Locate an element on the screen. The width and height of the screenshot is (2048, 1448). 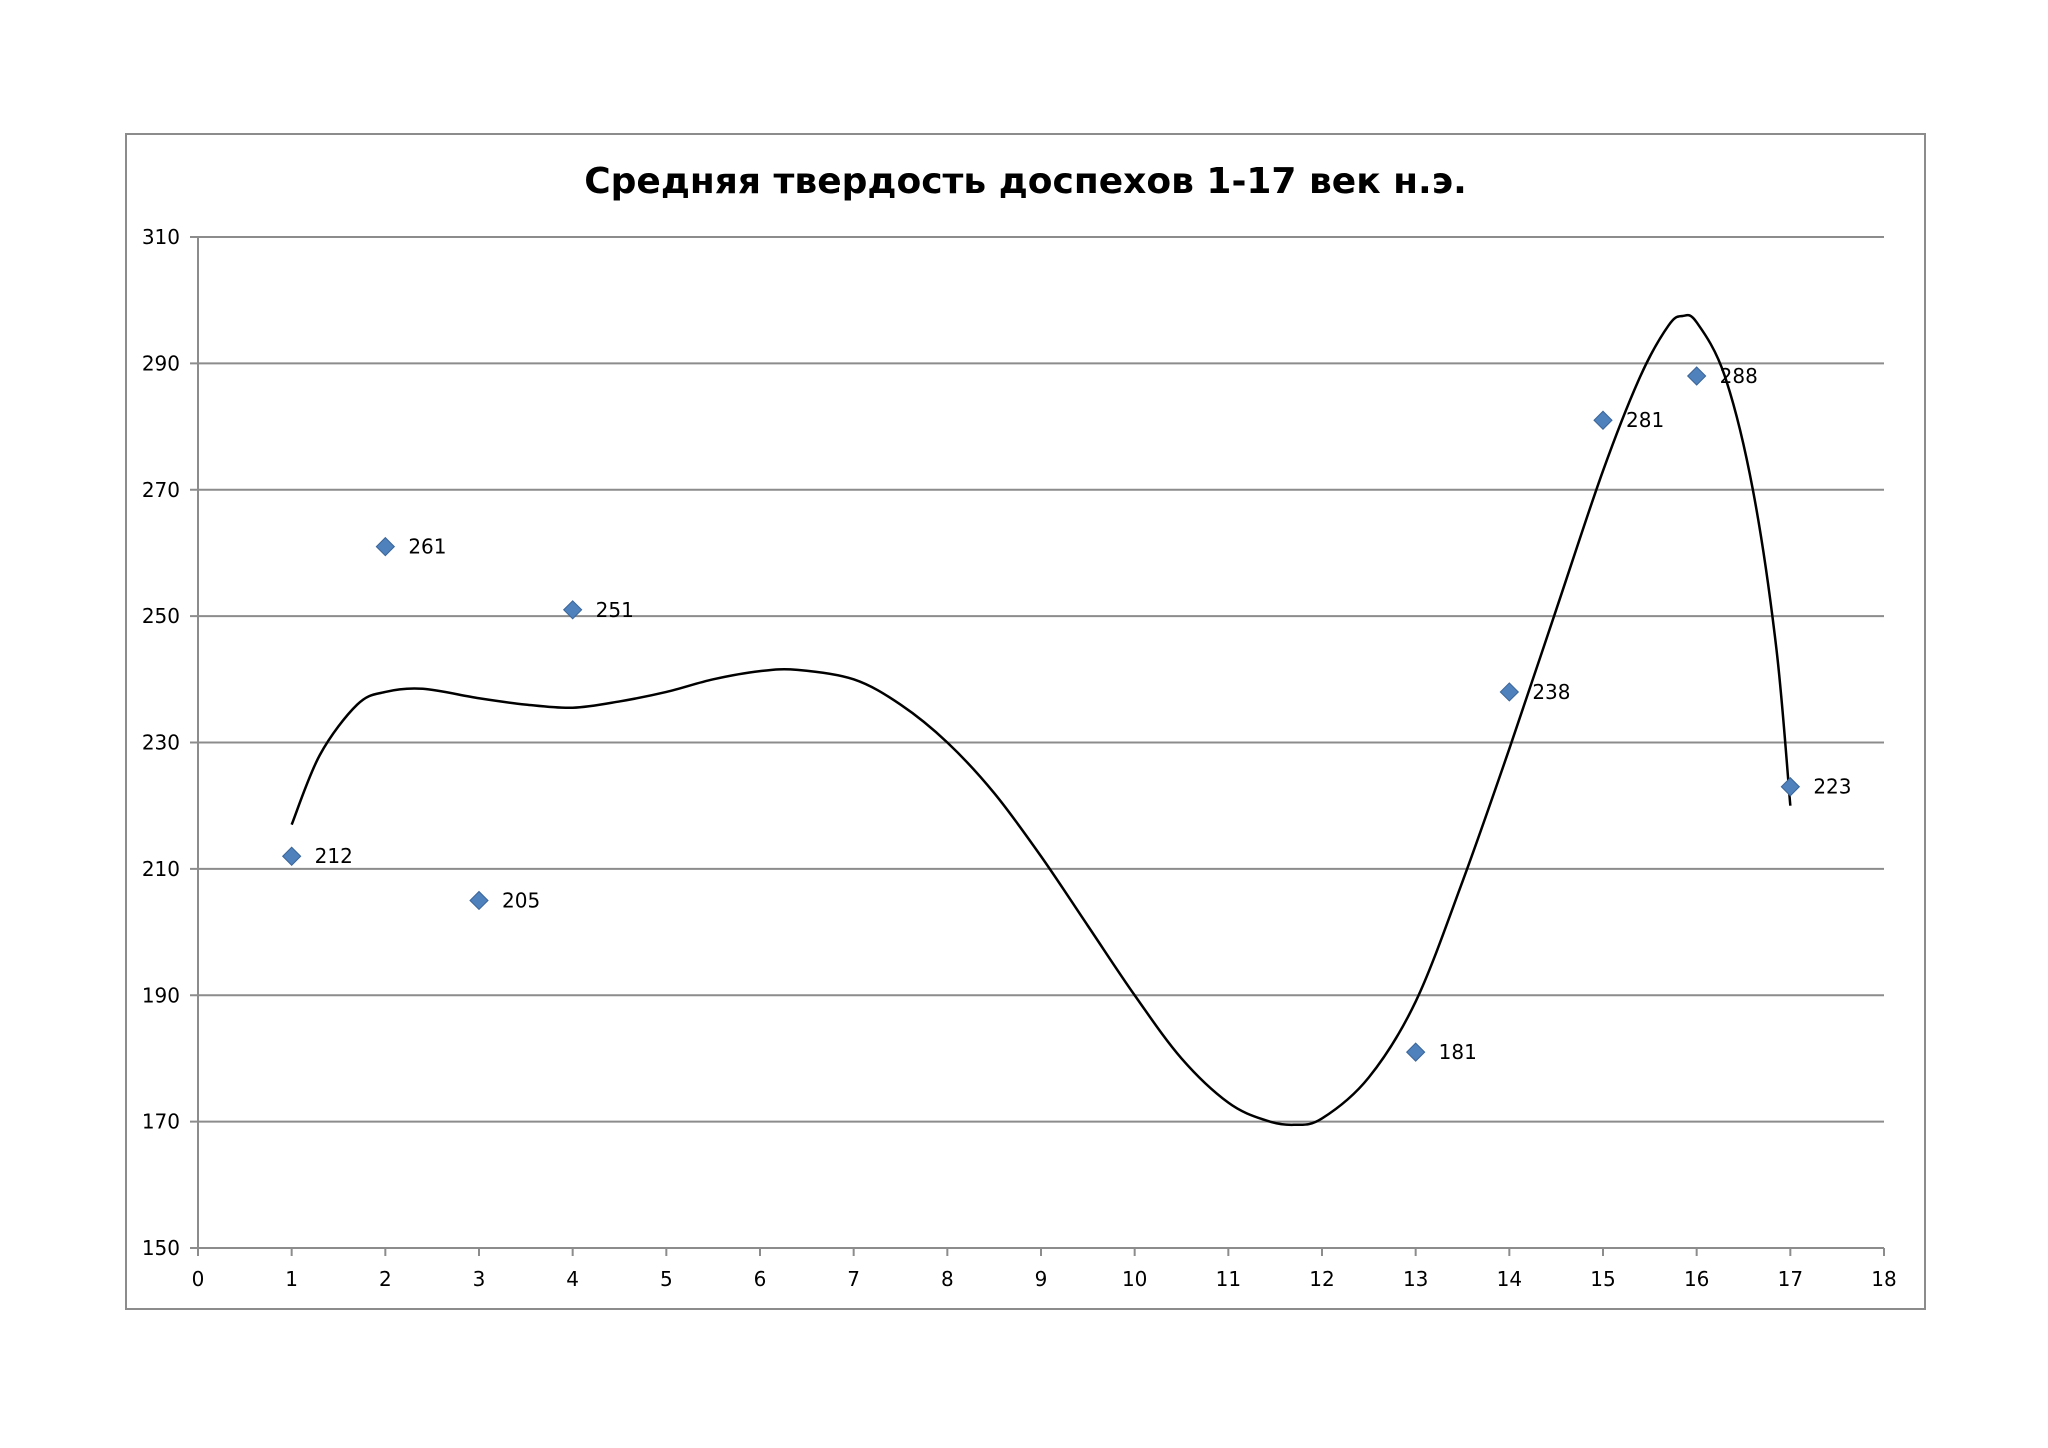
y-tick-label-290: 290 is located at coordinates (161, 363).